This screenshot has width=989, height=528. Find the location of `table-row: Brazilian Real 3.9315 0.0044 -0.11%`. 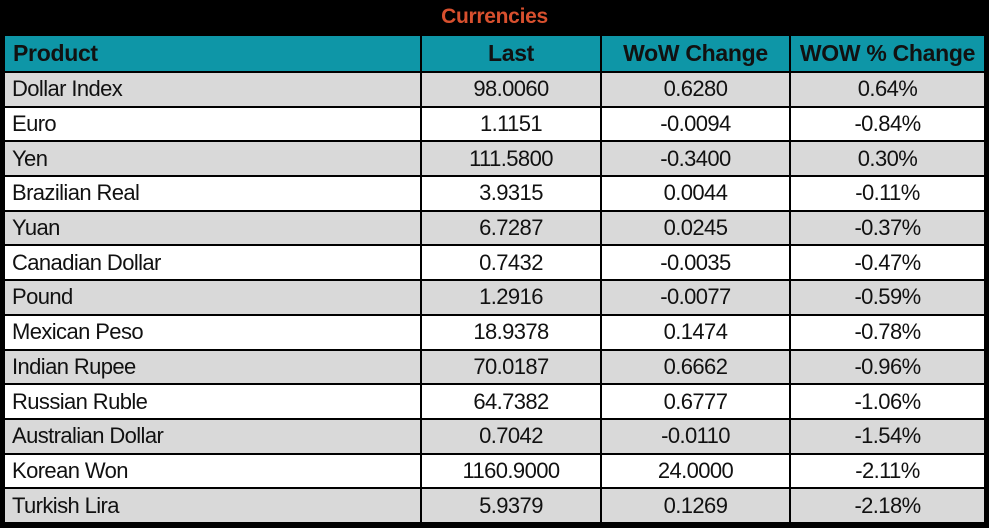

table-row: Brazilian Real 3.9315 0.0044 -0.11% is located at coordinates (494, 193).